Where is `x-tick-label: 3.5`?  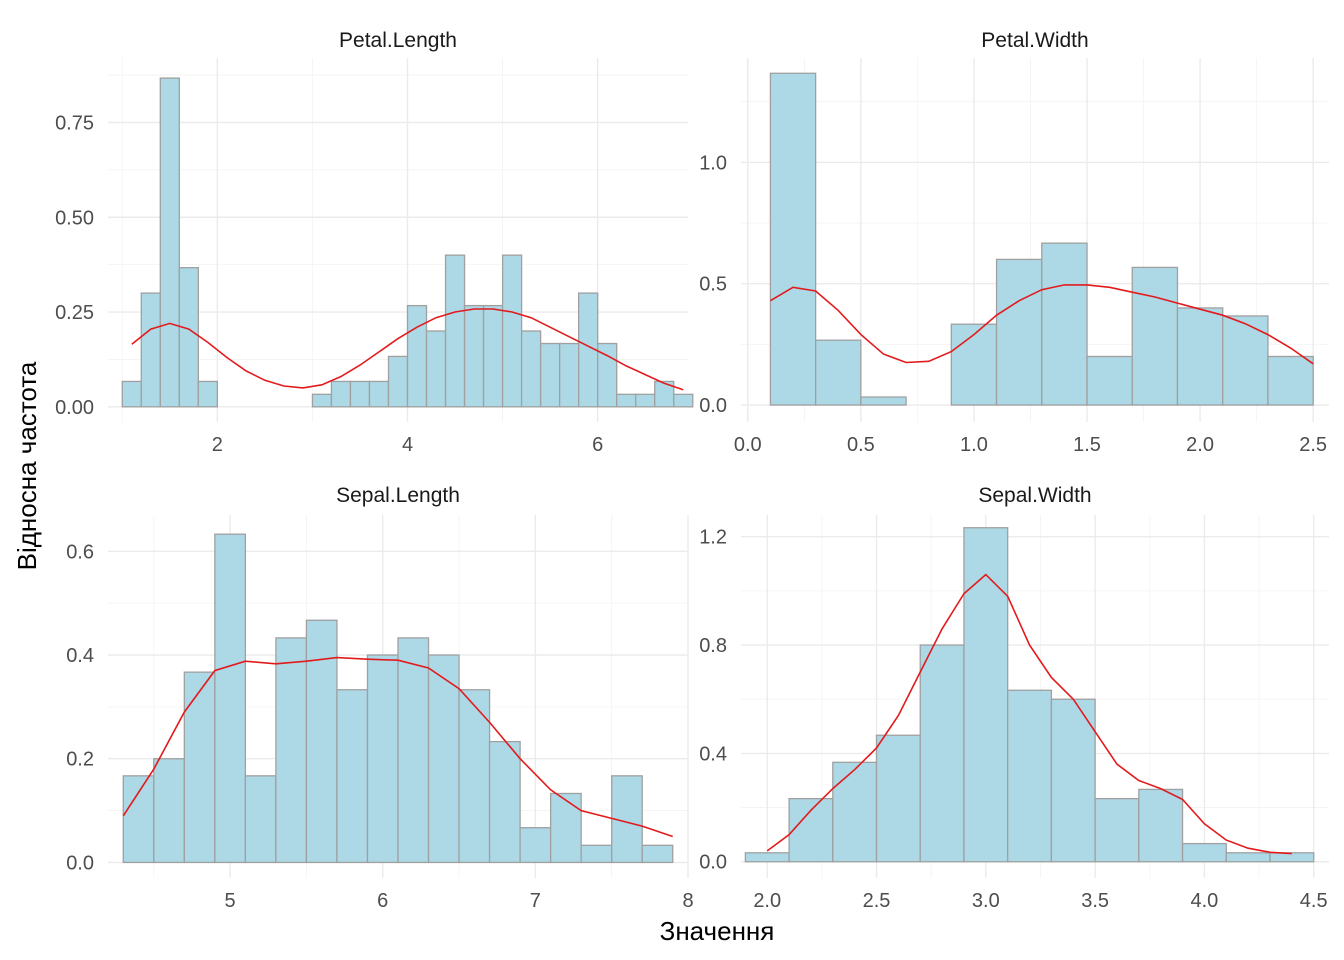
x-tick-label: 3.5 is located at coordinates (1095, 901).